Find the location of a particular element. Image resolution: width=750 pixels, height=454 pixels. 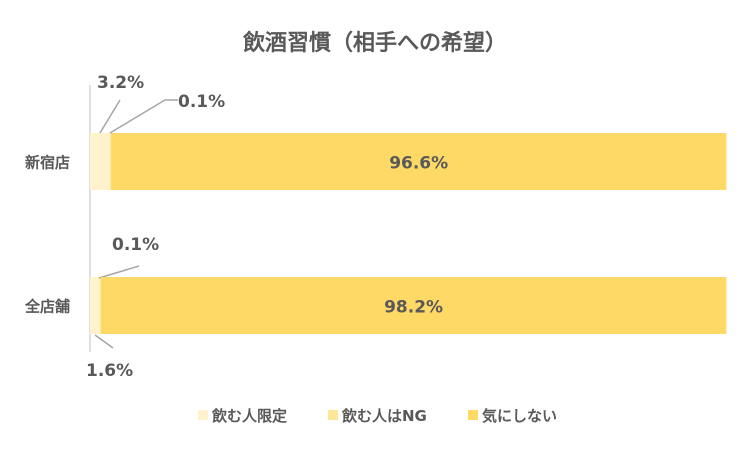

chart-title: 飲酒習慣（相手への希望） is located at coordinates (374, 43).